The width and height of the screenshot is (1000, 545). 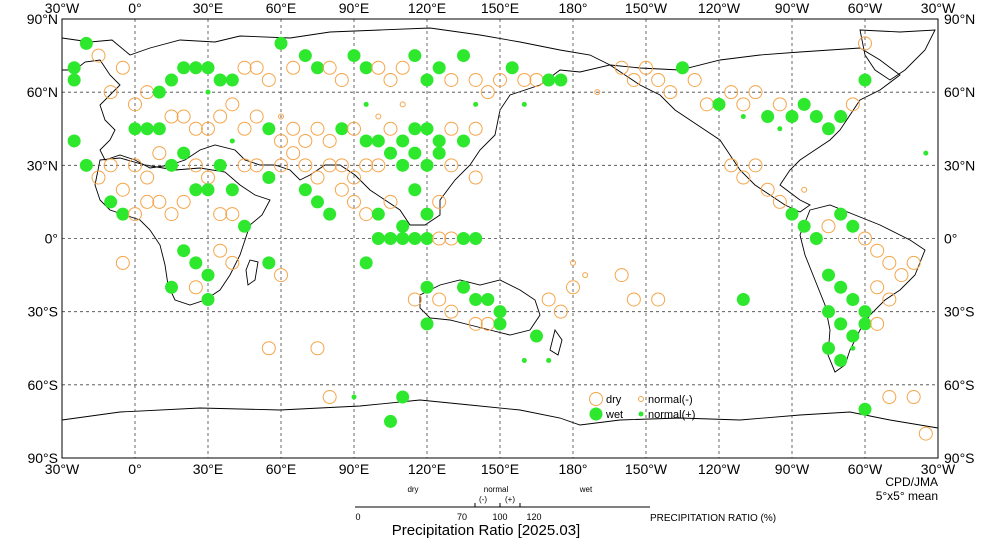 I want to click on scale-dry-label: dry, so click(x=412, y=489).